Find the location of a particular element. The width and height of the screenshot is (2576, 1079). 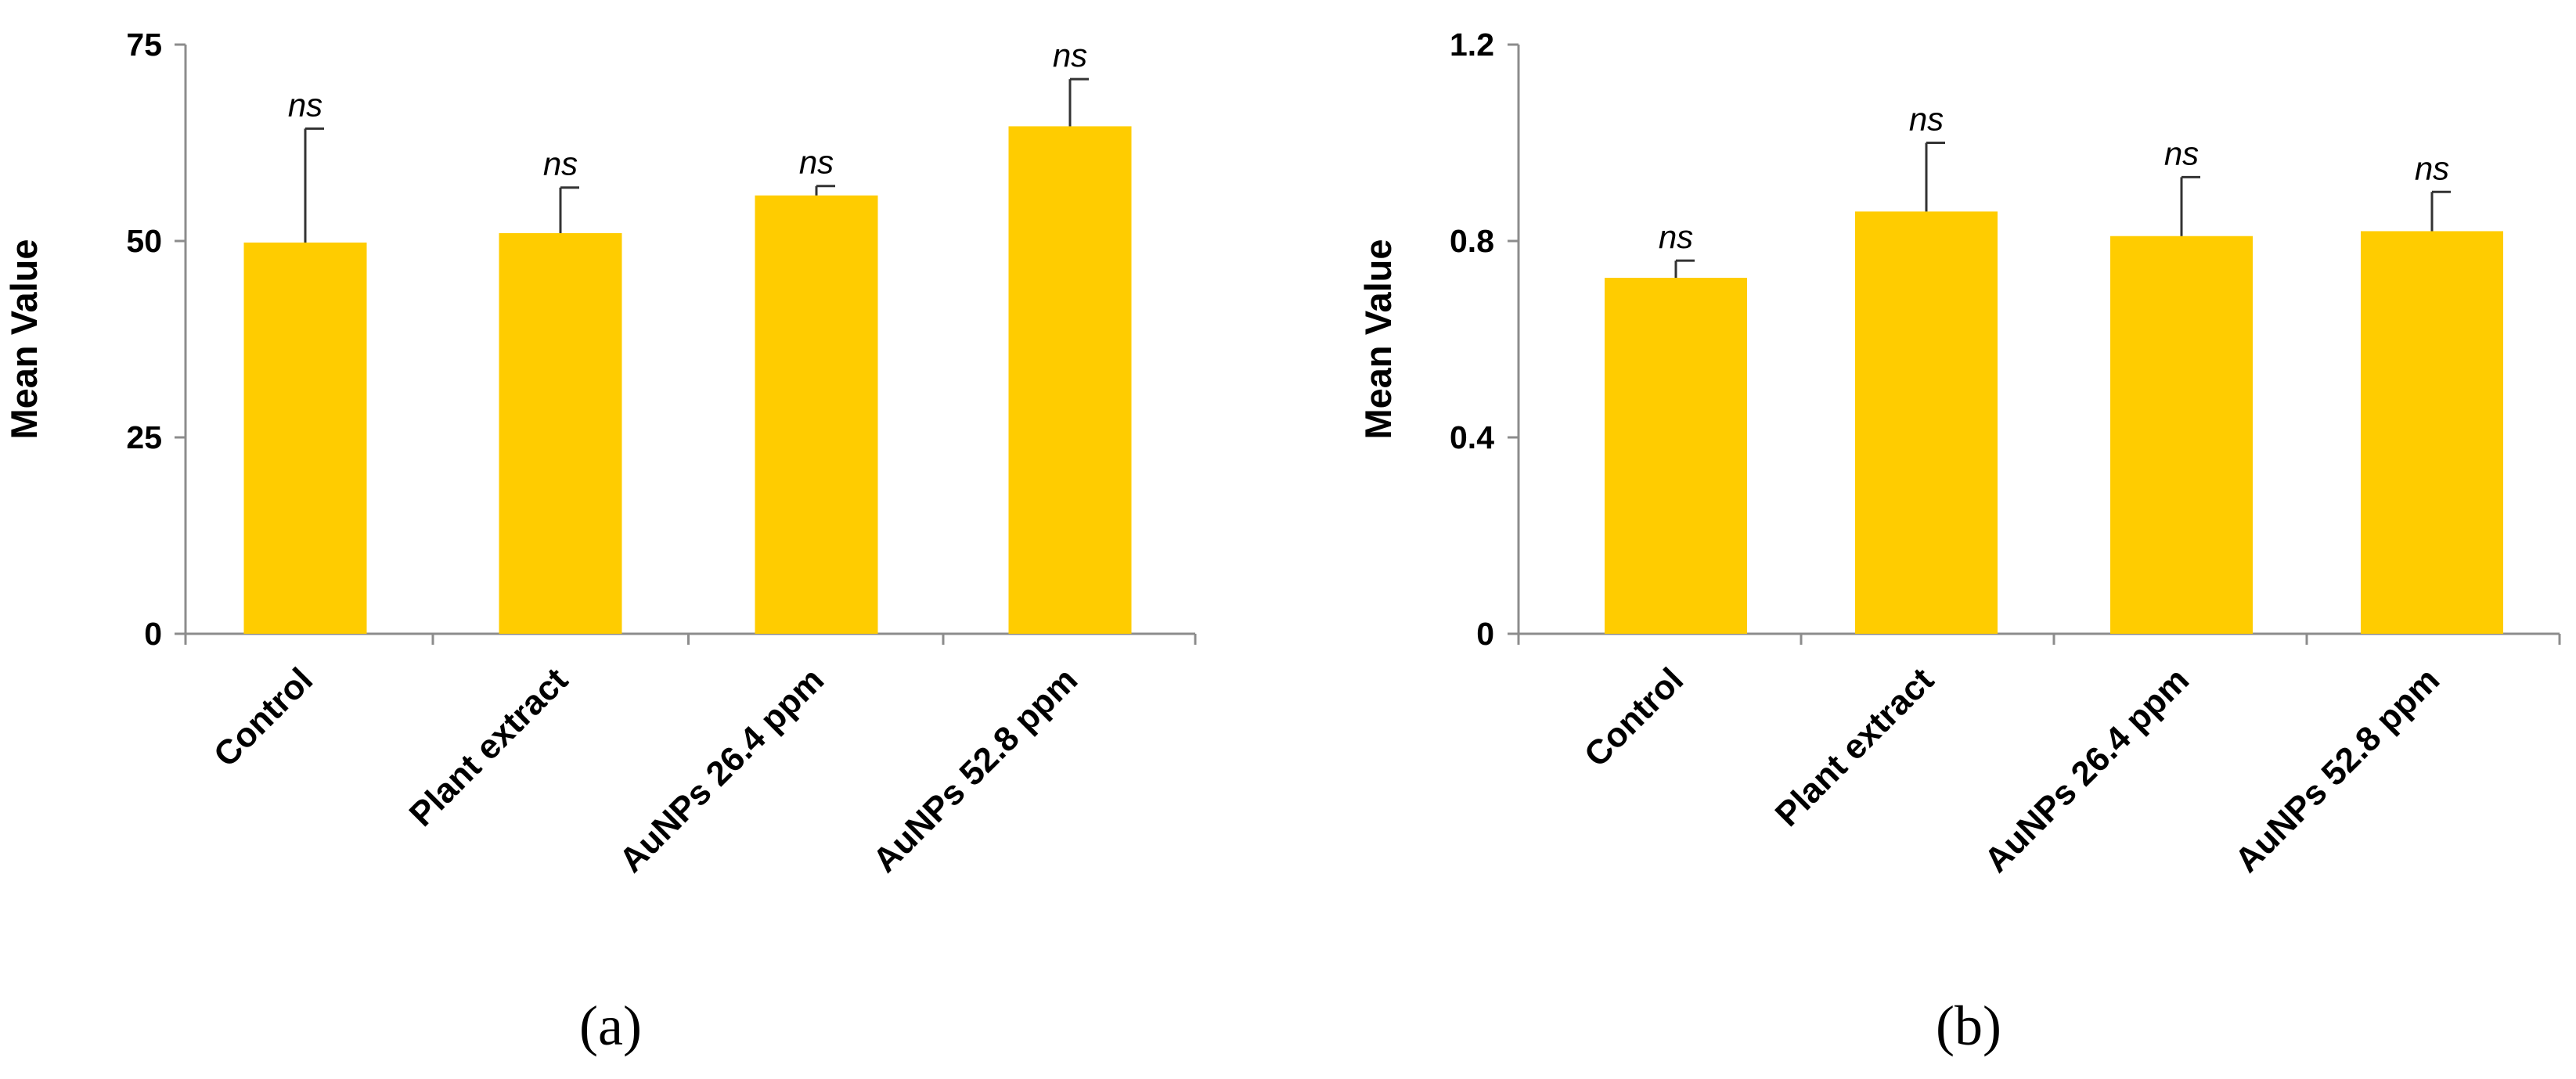

panel-label: (b) is located at coordinates (1968, 1025).